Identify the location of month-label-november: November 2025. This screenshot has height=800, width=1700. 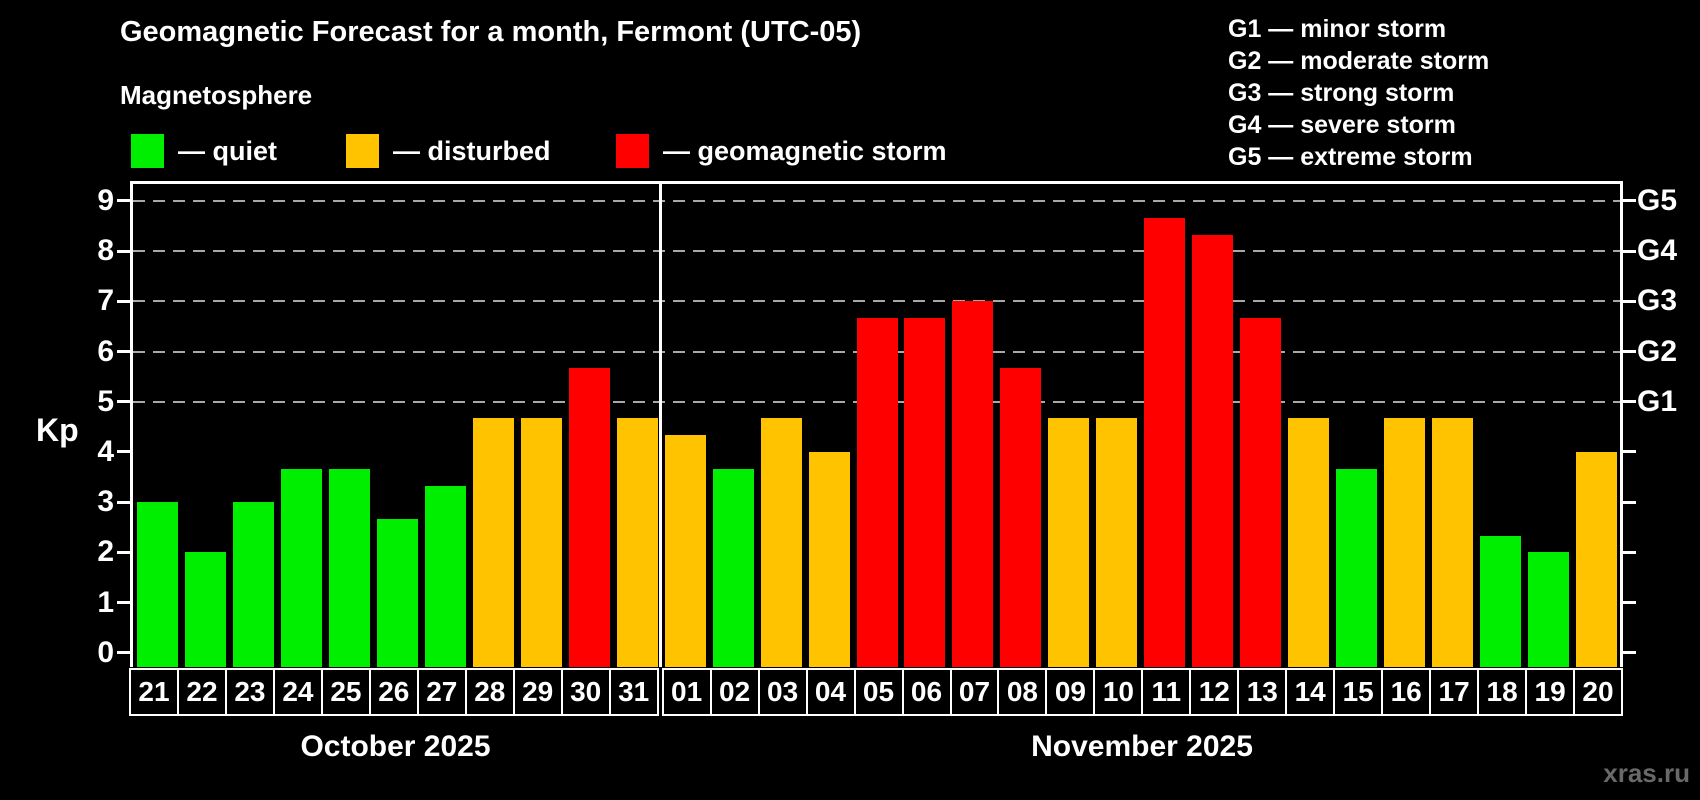
(1142, 746).